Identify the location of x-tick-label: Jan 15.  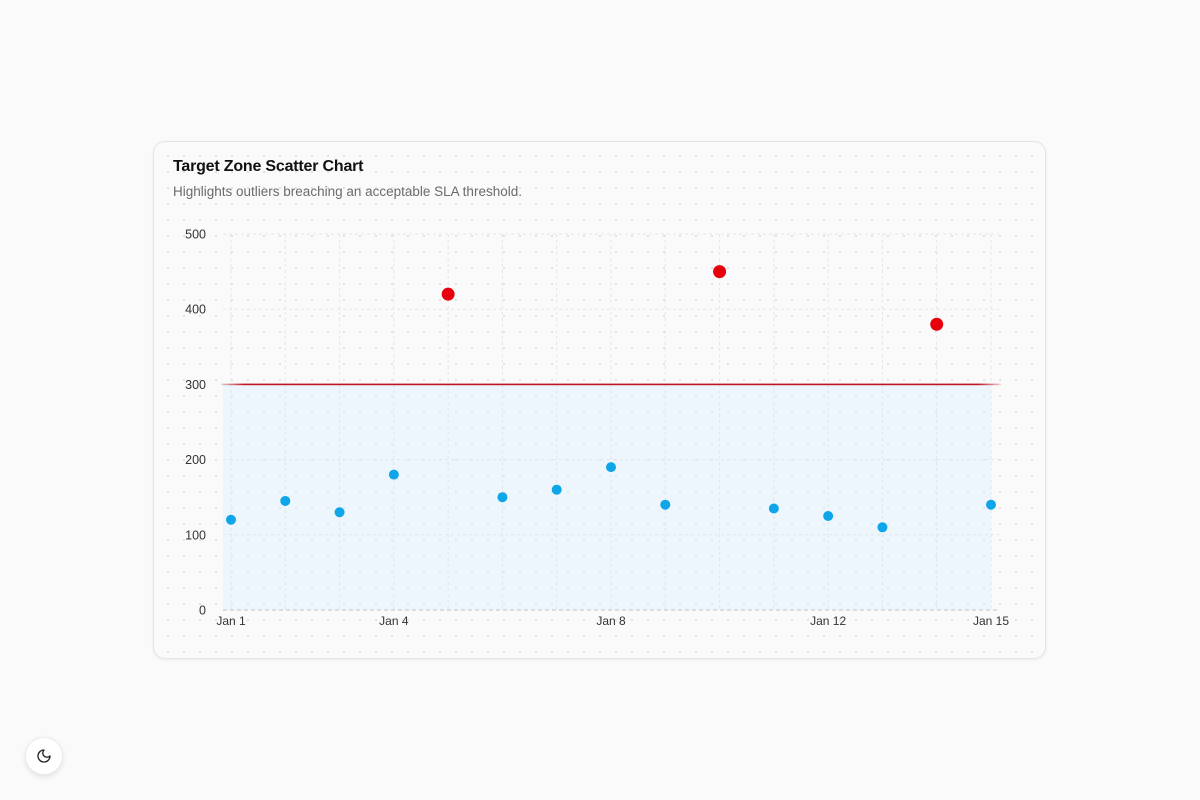
(991, 621).